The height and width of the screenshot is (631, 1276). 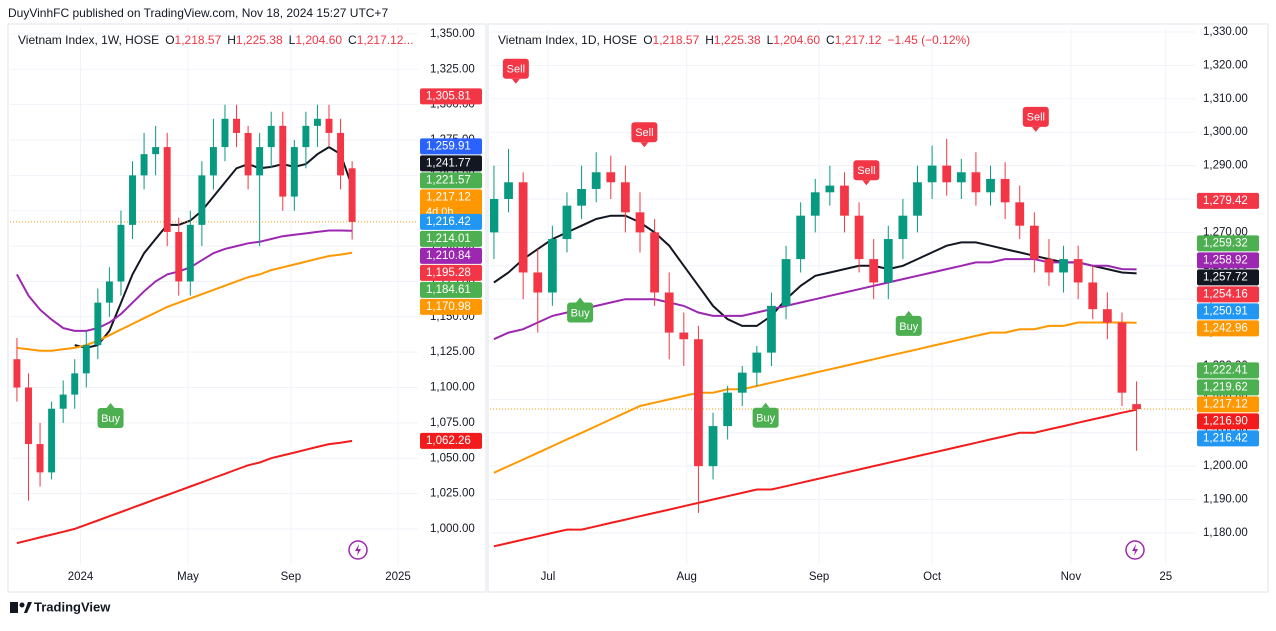 I want to click on price-tag-label: 1,222.41, so click(x=1225, y=370).